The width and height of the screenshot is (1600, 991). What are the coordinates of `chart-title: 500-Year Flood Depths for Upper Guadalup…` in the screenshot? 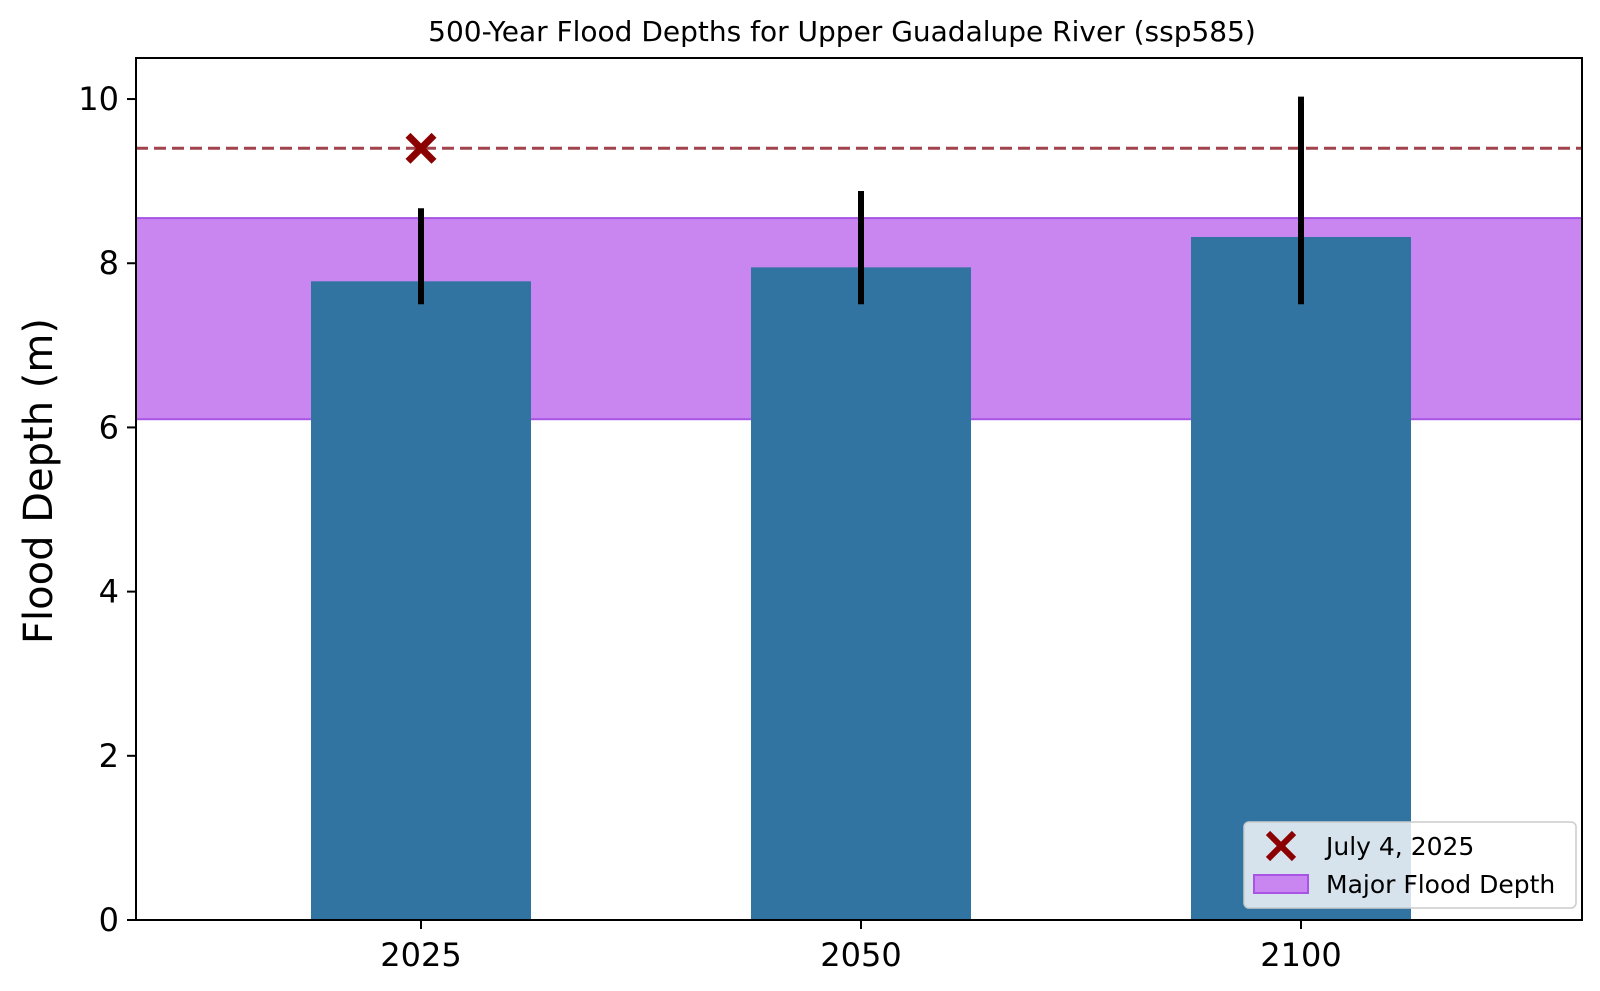 It's located at (842, 31).